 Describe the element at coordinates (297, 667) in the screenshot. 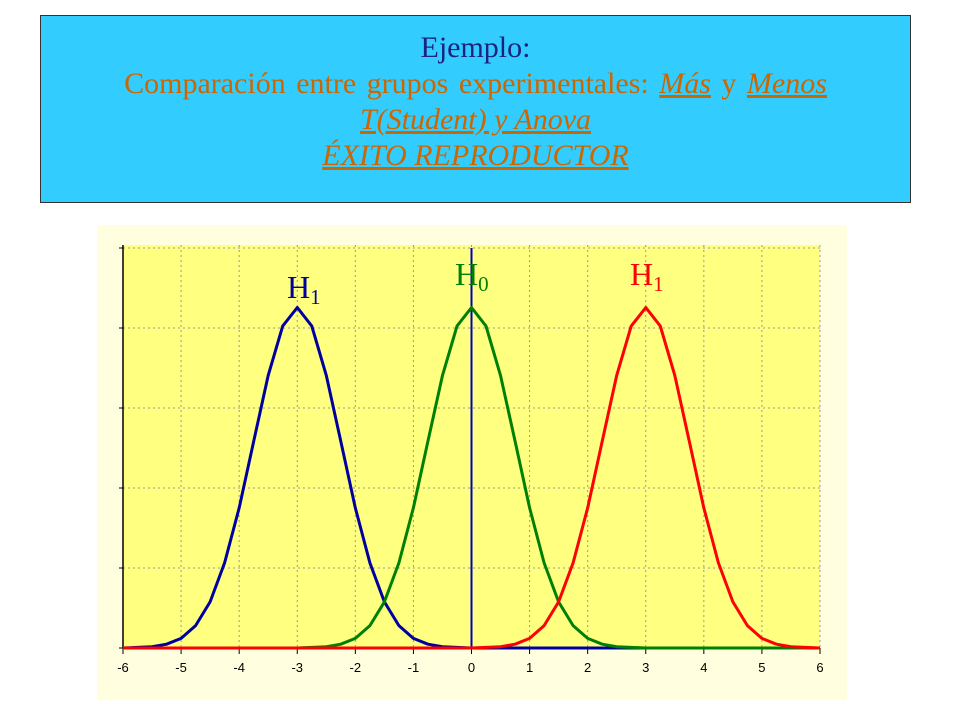

I see `x-tick-label: -3` at that location.